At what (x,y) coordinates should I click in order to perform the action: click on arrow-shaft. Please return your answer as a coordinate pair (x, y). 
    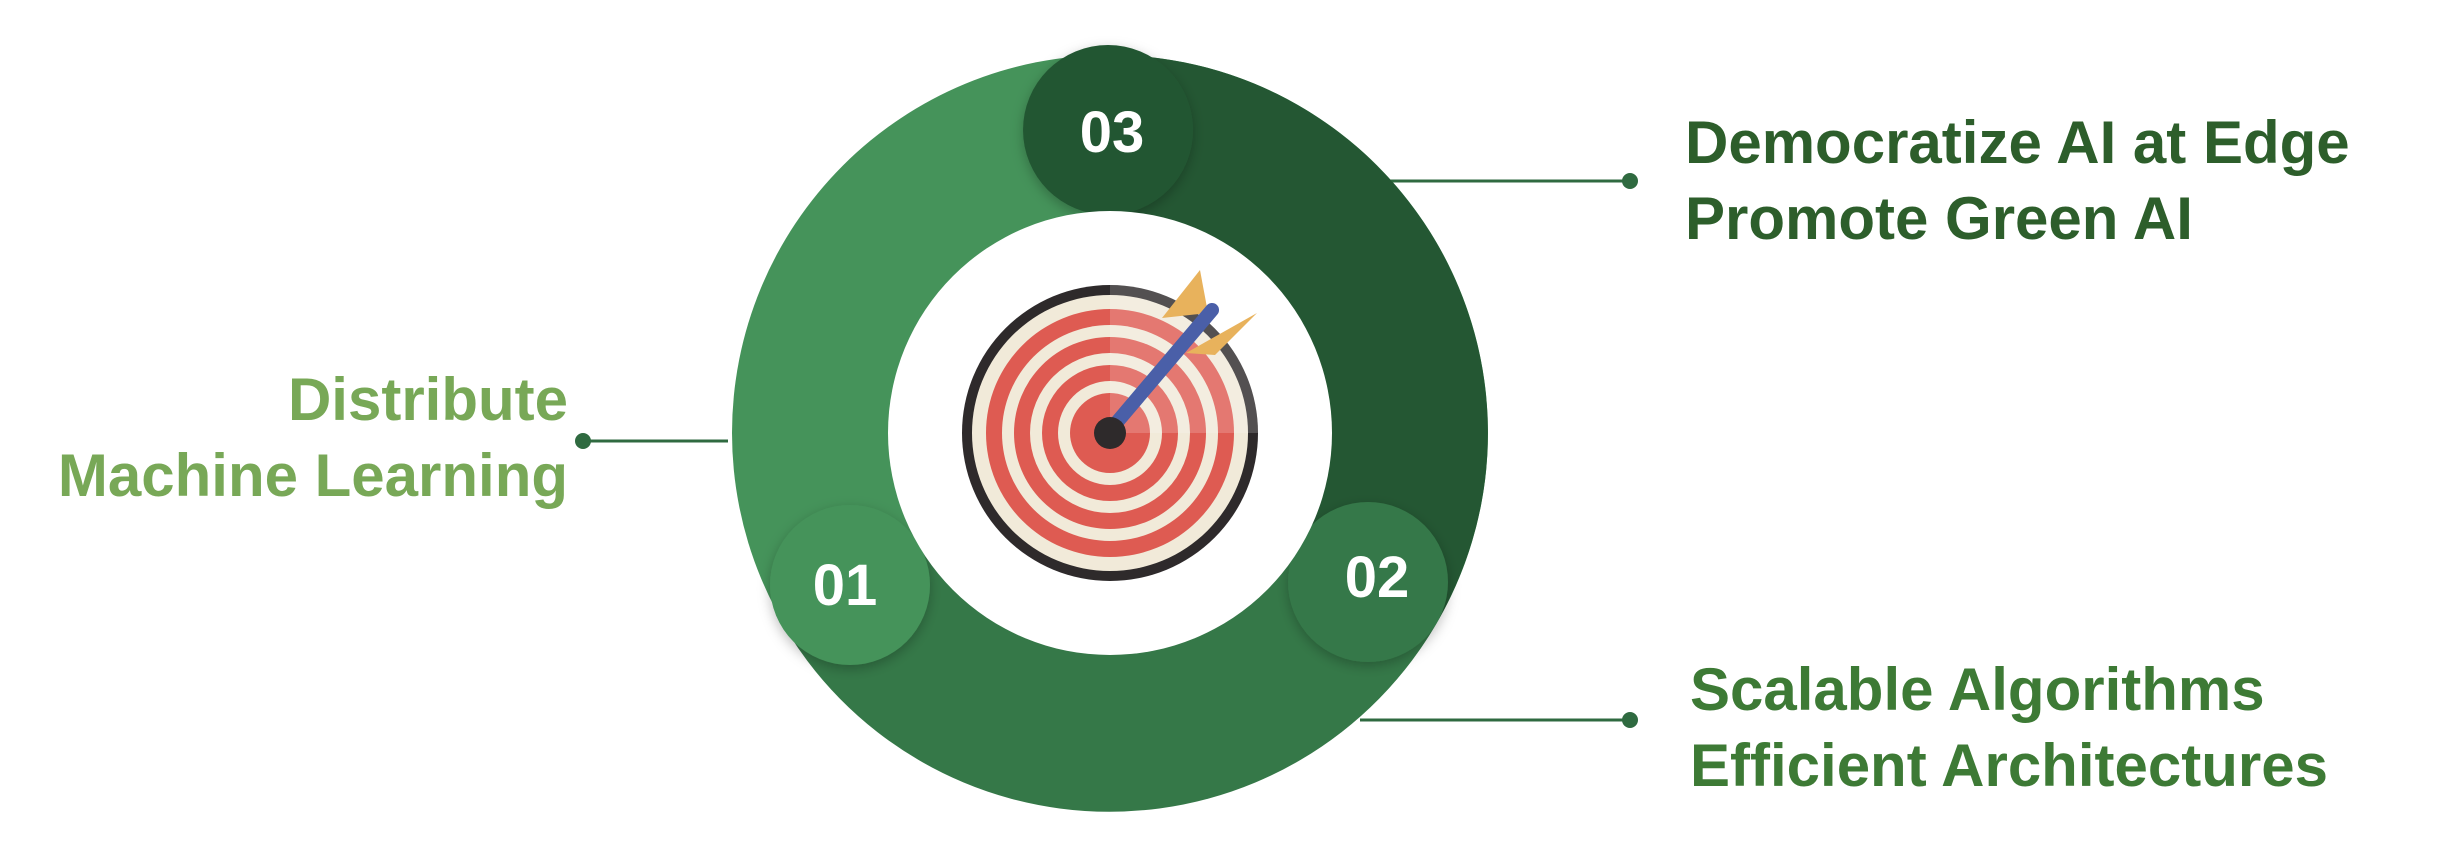
    Looking at the image, I should click on (1162, 369).